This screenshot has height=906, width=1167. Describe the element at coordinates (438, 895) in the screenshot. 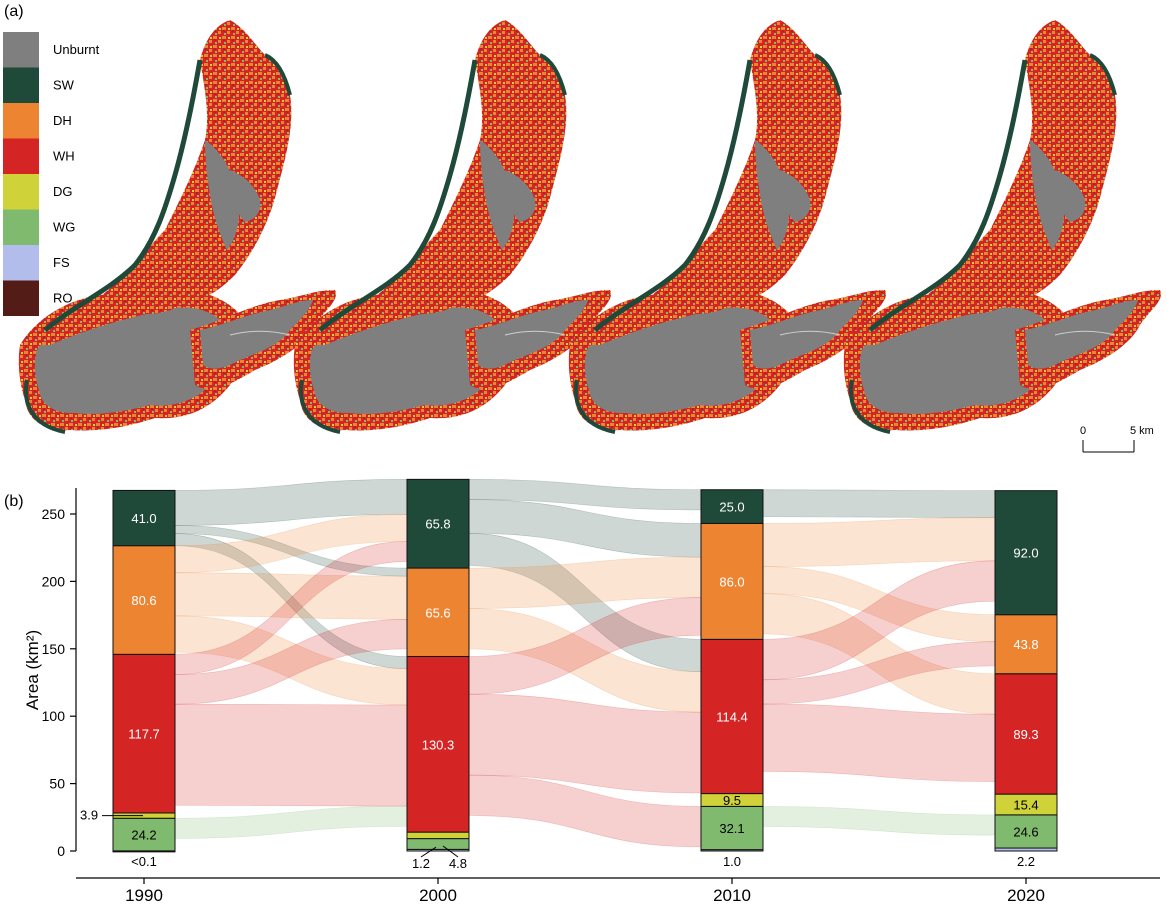

I see `x-tick-label-2000: 2000` at that location.